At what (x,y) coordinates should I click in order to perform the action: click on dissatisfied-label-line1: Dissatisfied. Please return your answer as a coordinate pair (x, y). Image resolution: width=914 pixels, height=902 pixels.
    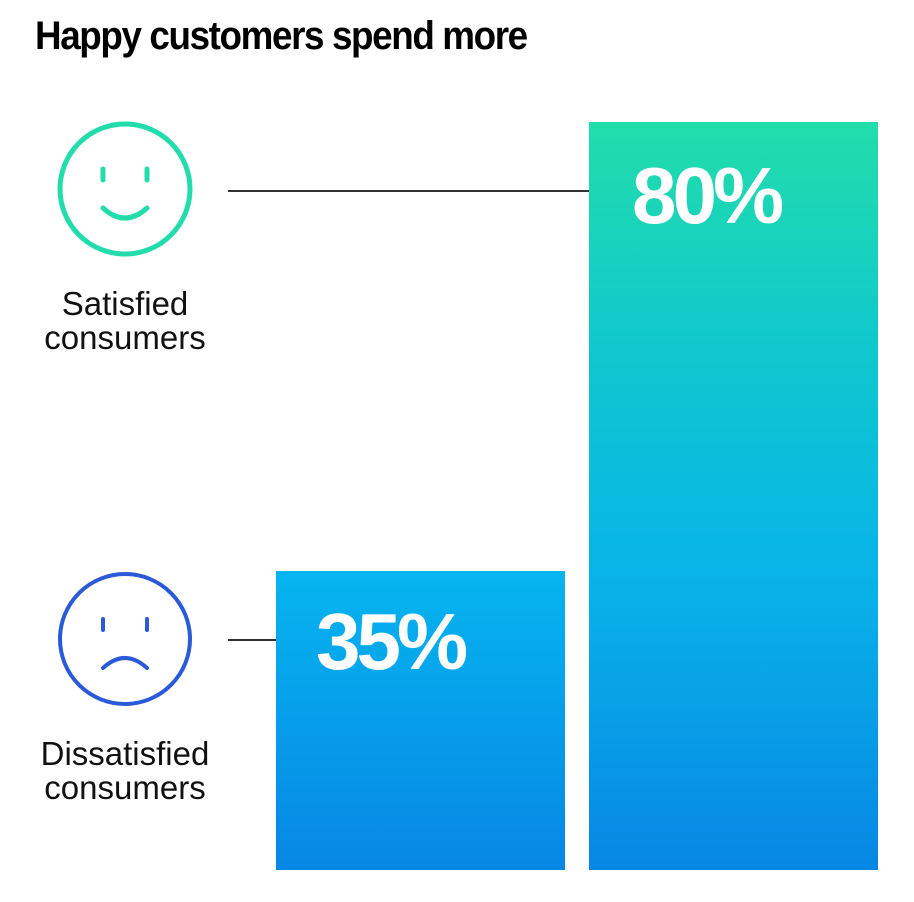
    Looking at the image, I should click on (125, 753).